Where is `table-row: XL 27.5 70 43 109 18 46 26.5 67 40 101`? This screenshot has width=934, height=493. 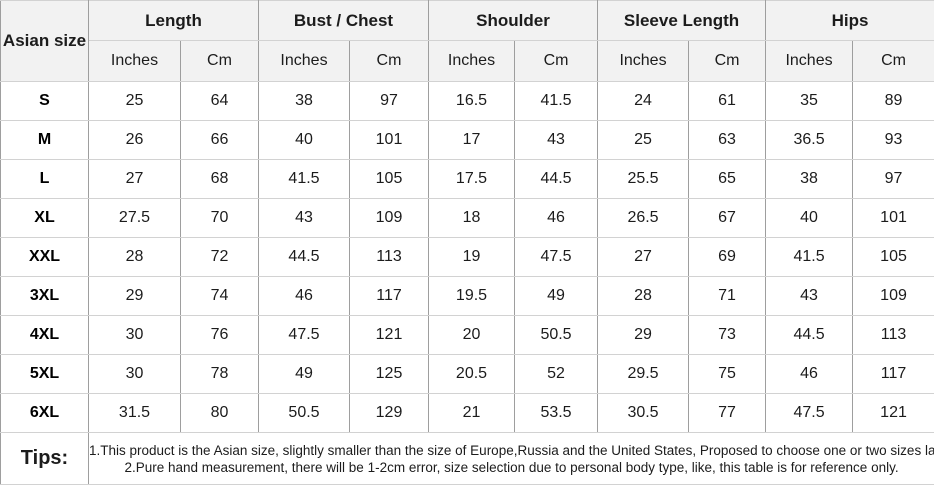 table-row: XL 27.5 70 43 109 18 46 26.5 67 40 101 is located at coordinates (467, 218).